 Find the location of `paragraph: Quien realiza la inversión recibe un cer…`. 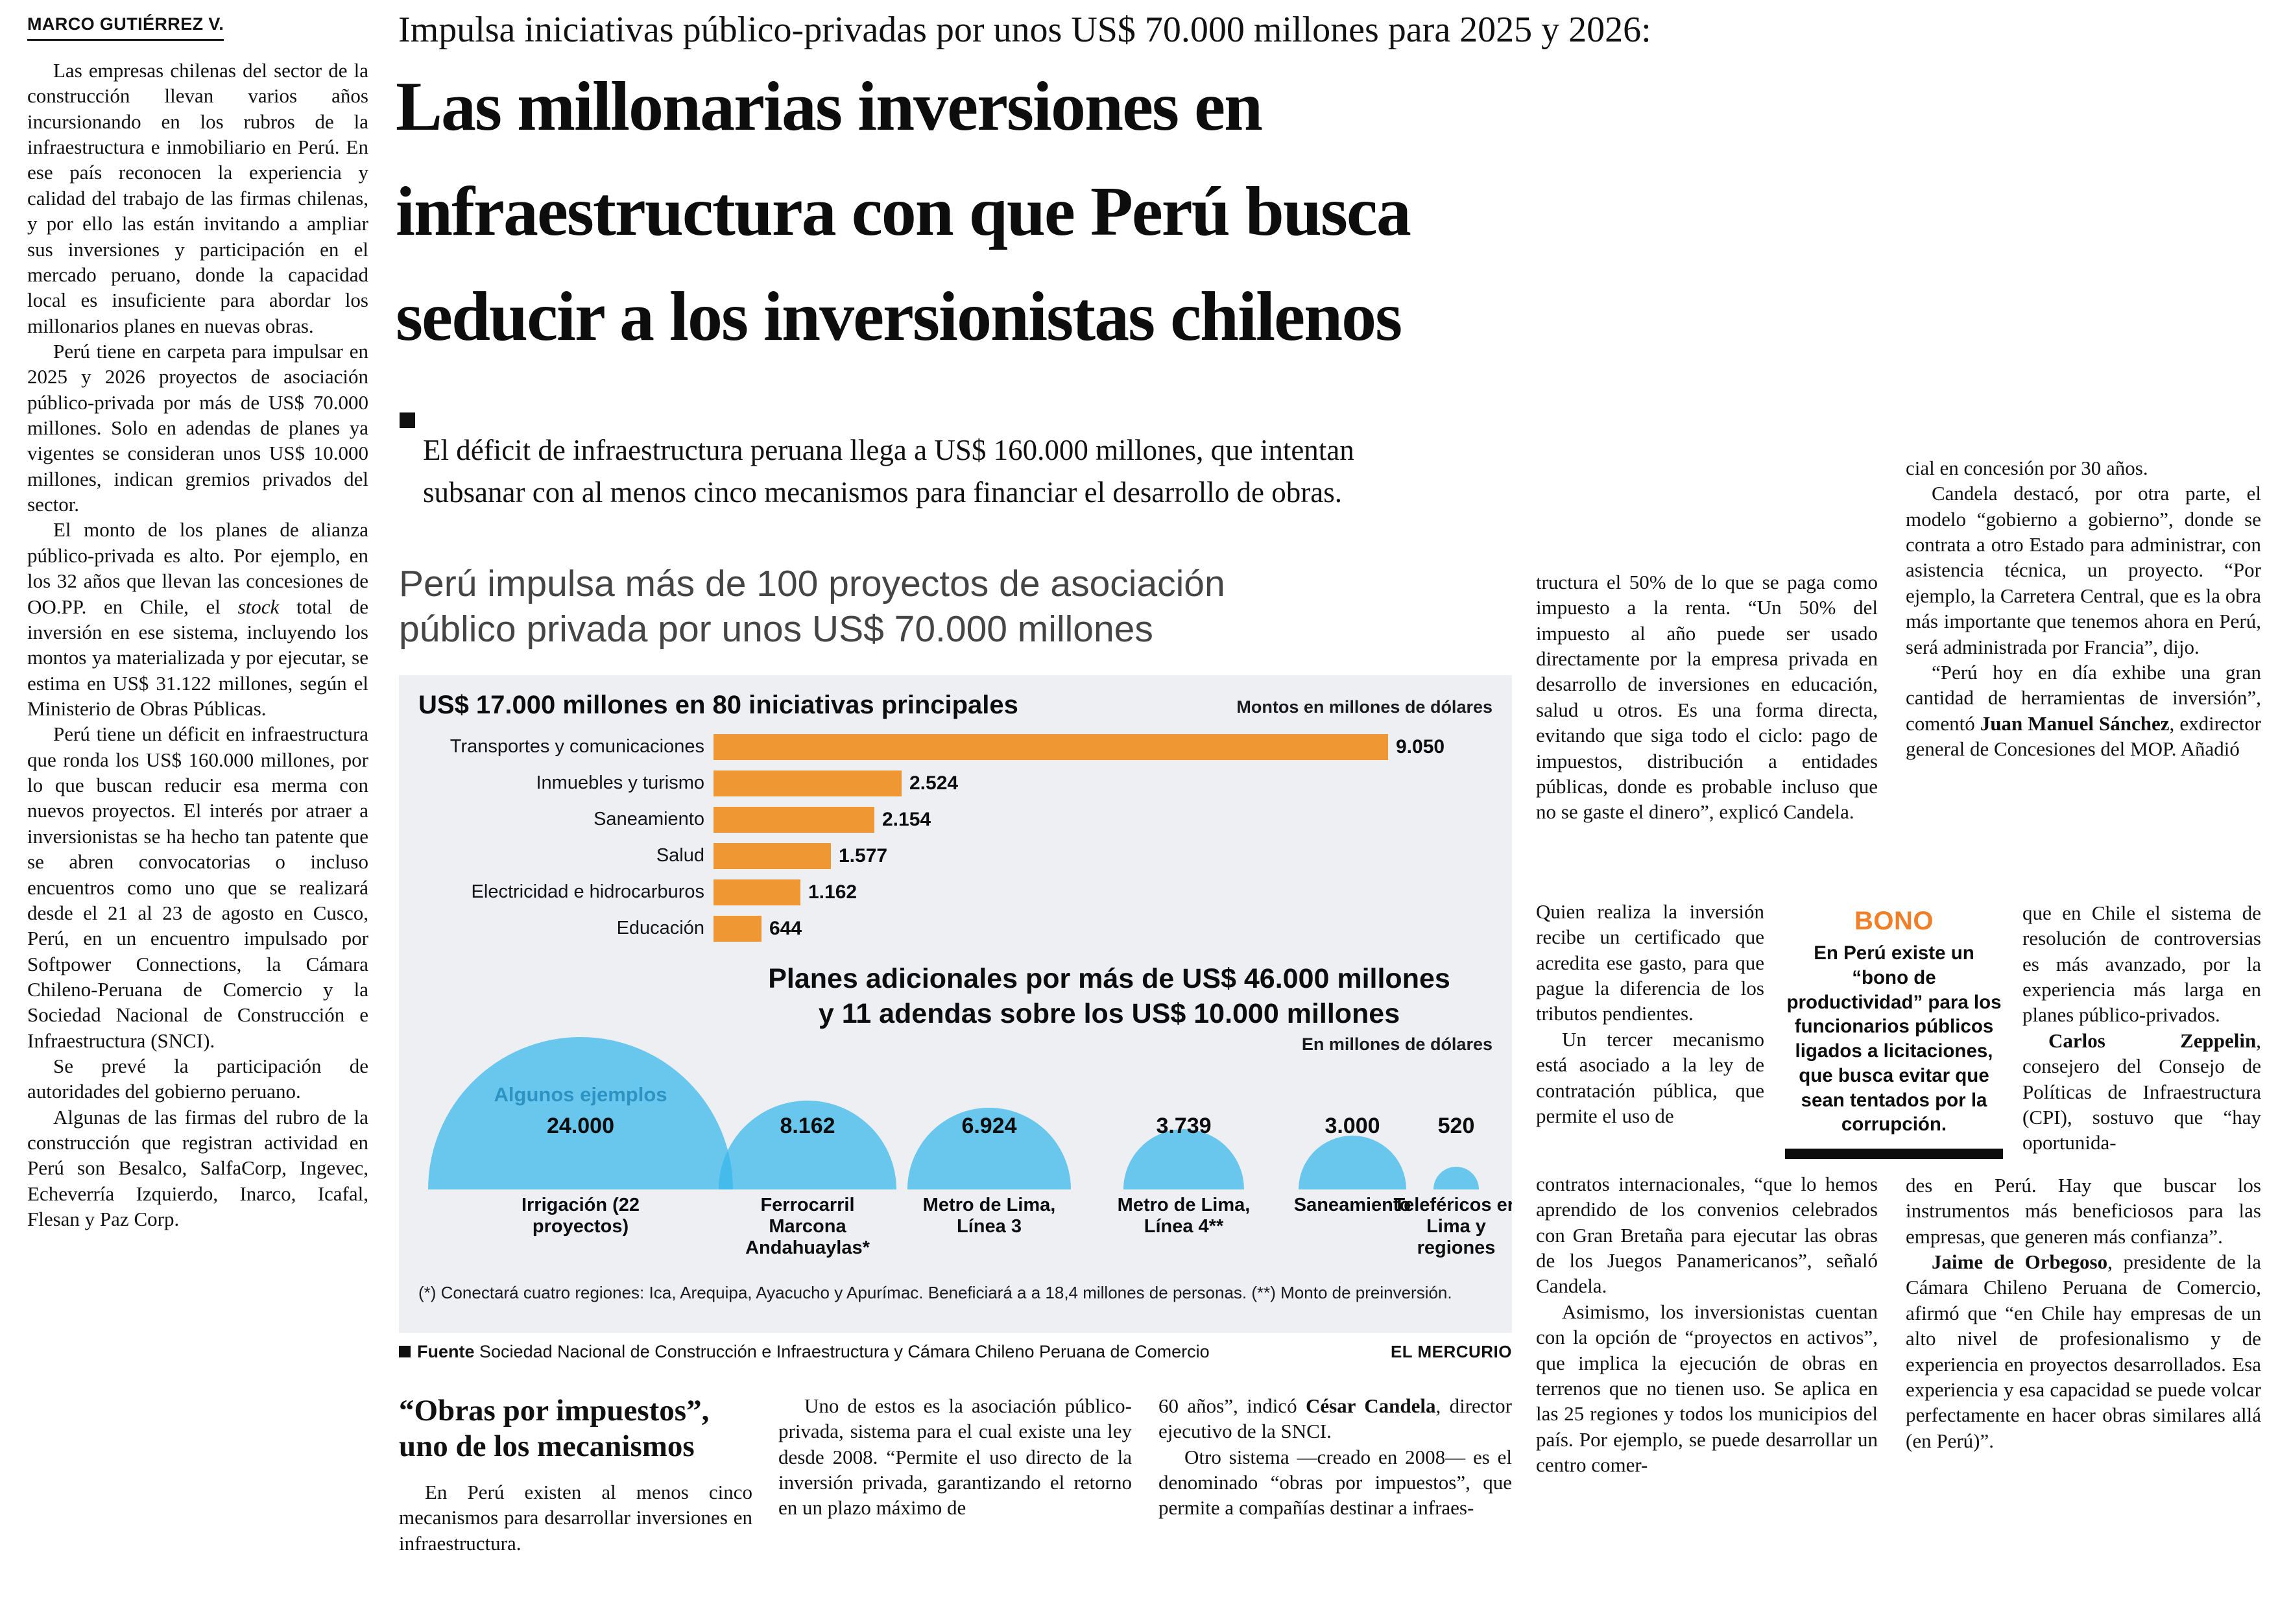

paragraph: Quien realiza la inversión recibe un cer… is located at coordinates (1650, 962).